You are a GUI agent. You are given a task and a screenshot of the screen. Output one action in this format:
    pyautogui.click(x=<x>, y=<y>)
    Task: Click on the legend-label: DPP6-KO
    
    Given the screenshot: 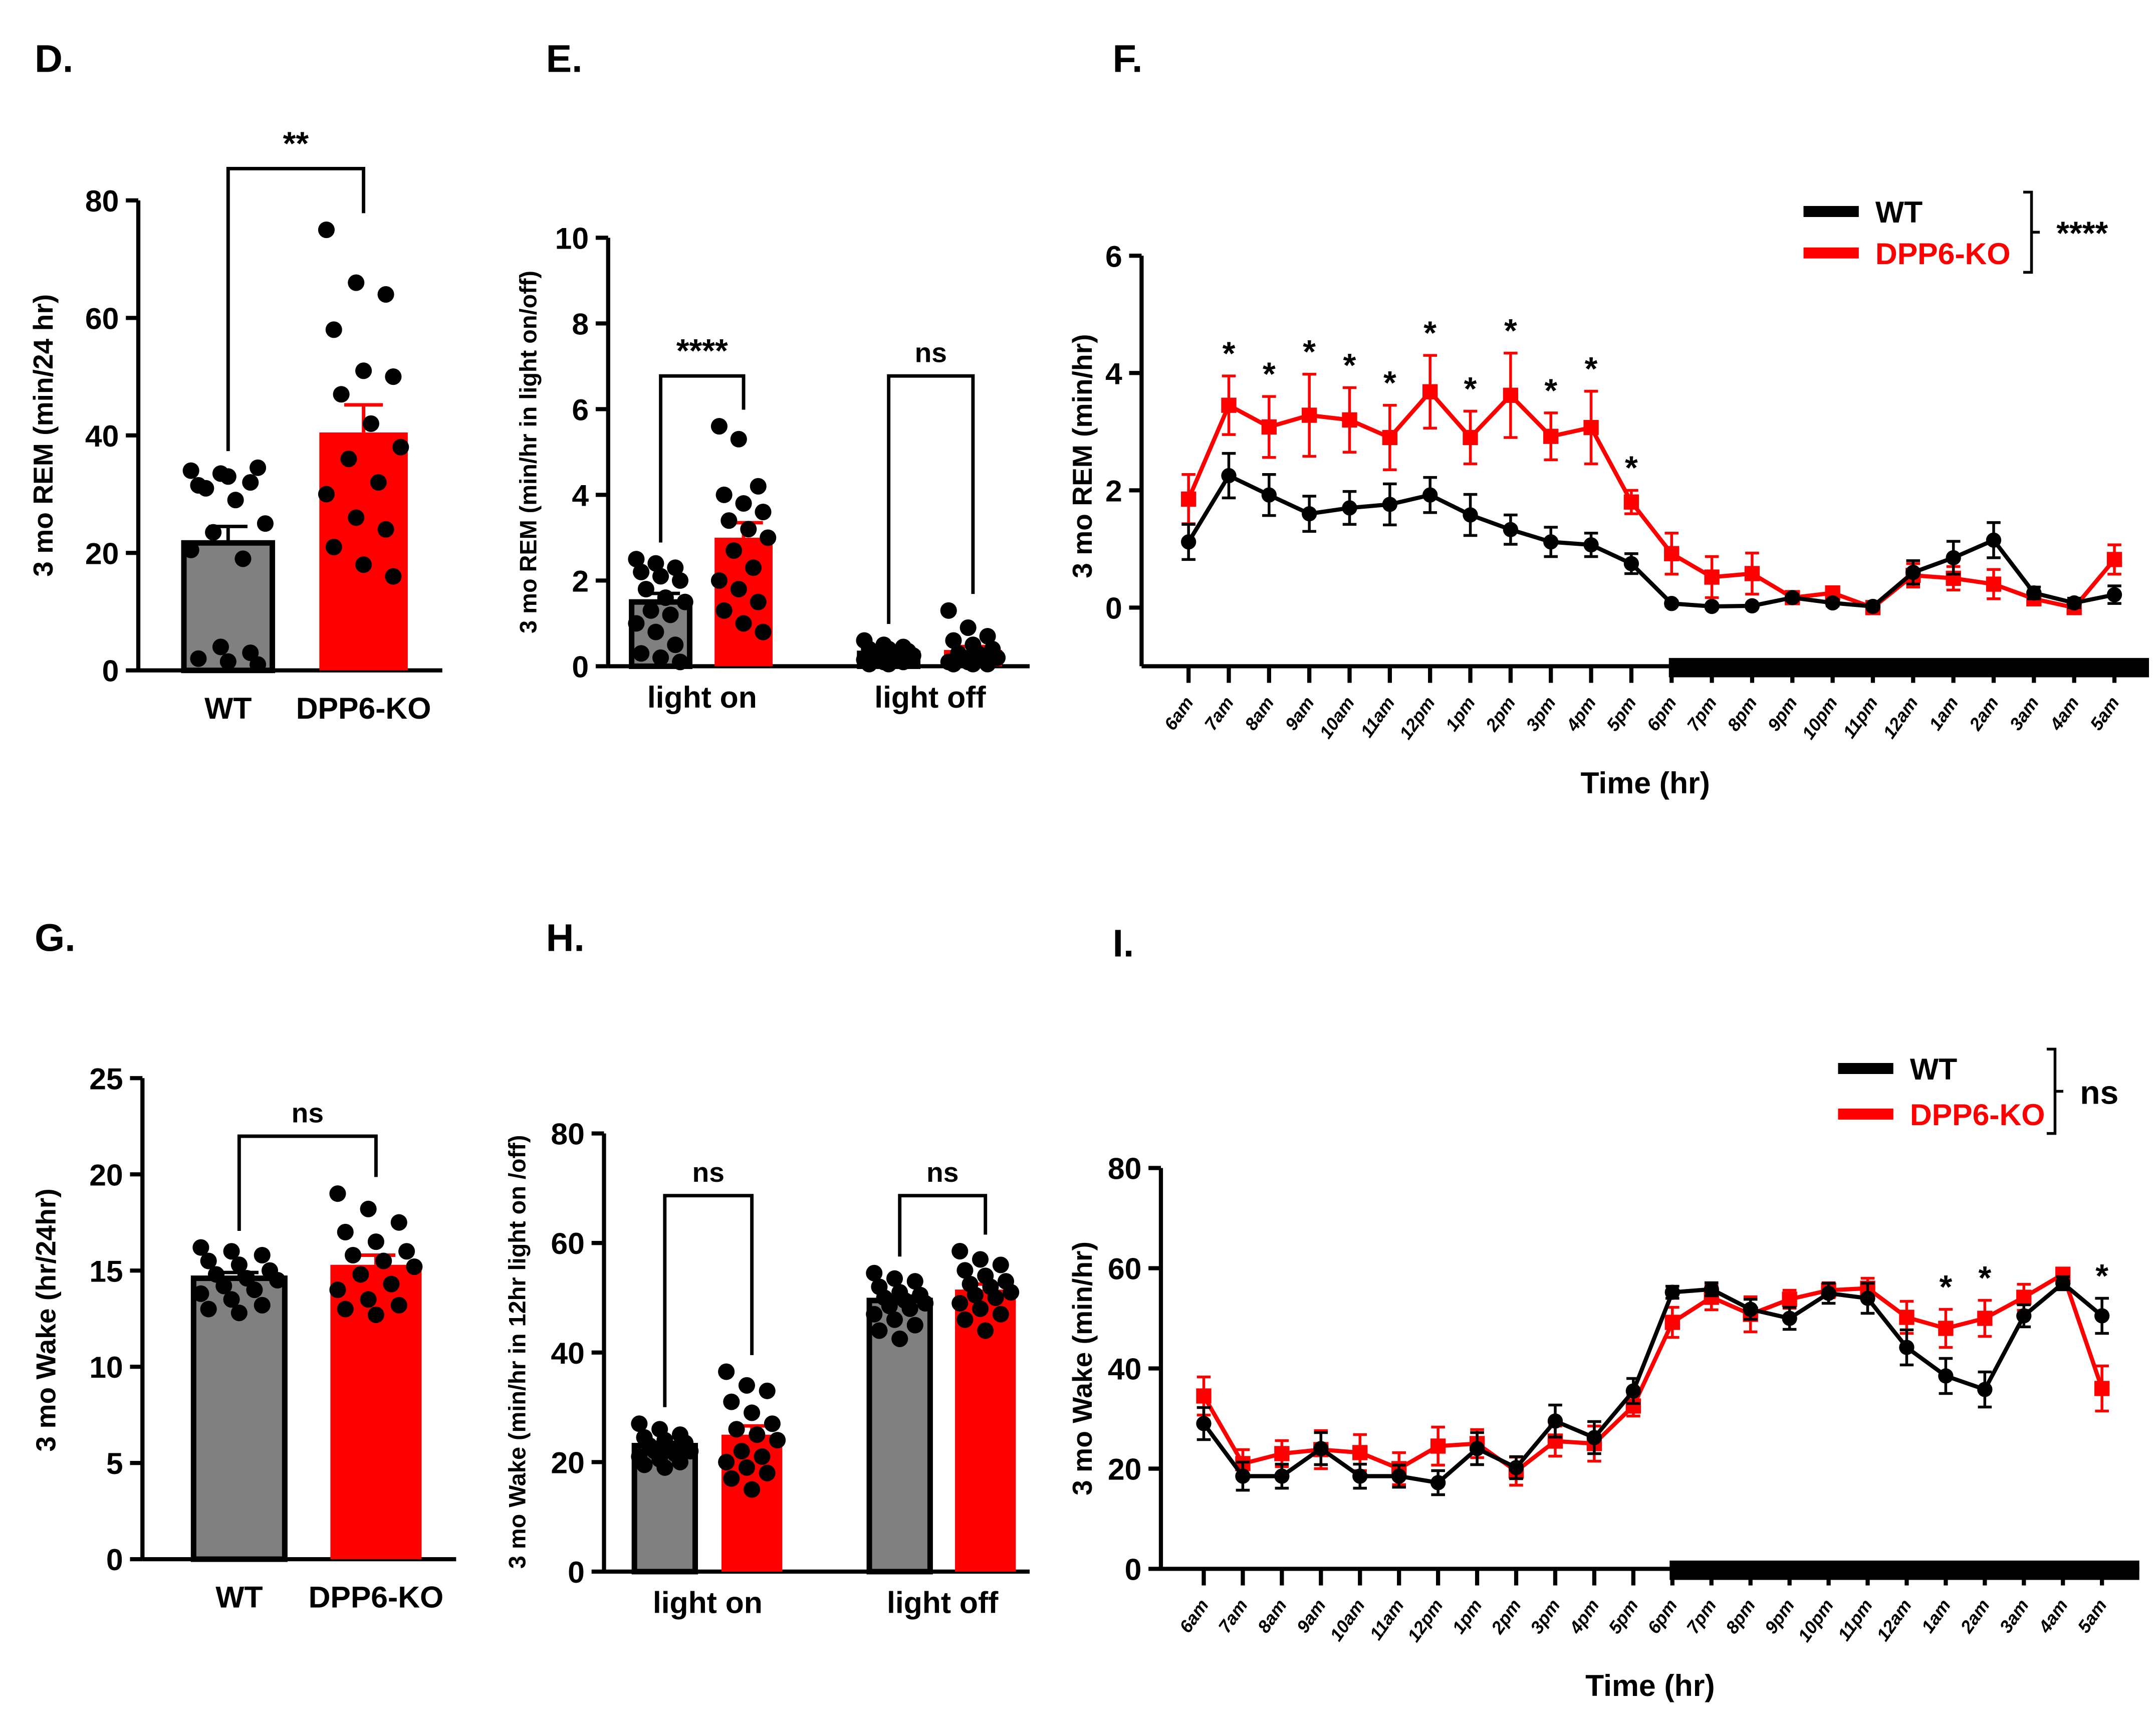 What is the action you would take?
    pyautogui.click(x=1943, y=254)
    